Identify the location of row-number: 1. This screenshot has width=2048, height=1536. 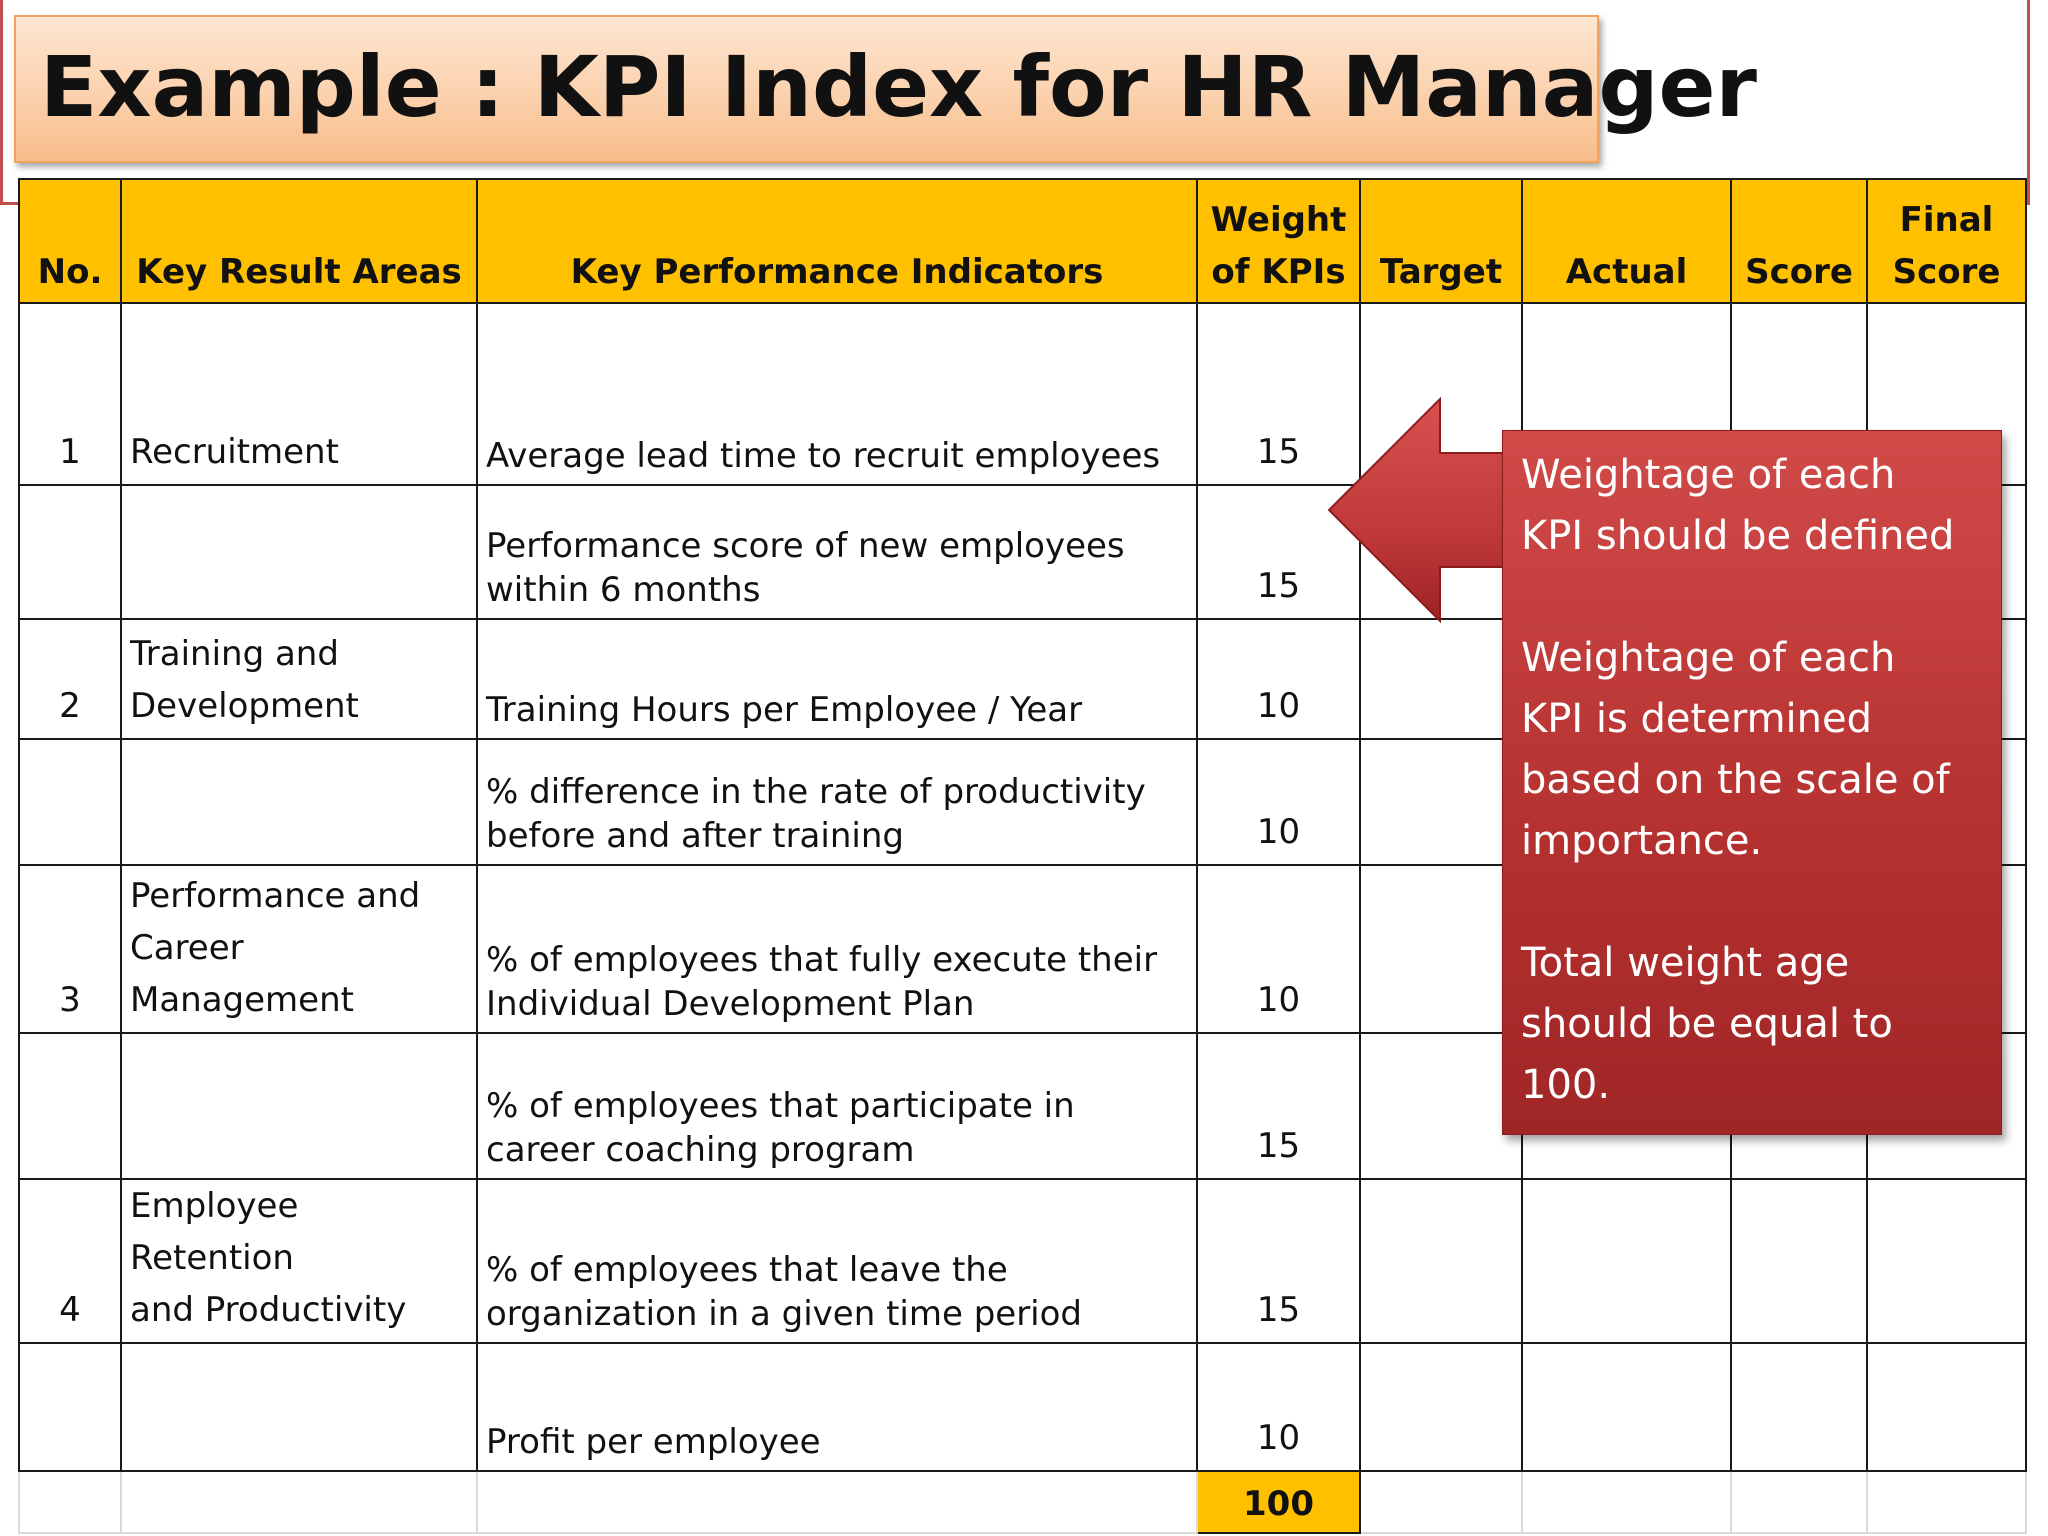
(70, 394).